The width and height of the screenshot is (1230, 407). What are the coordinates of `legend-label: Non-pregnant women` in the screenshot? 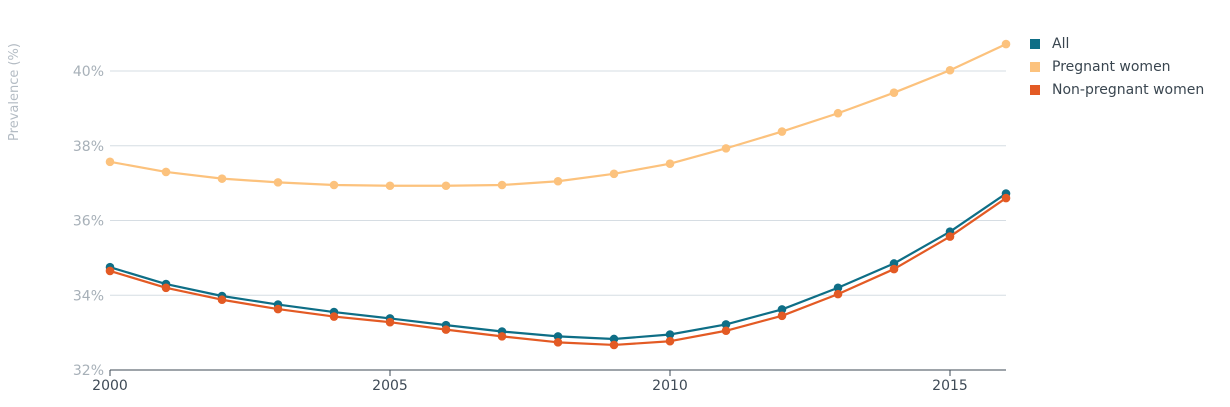 It's located at (1128, 89).